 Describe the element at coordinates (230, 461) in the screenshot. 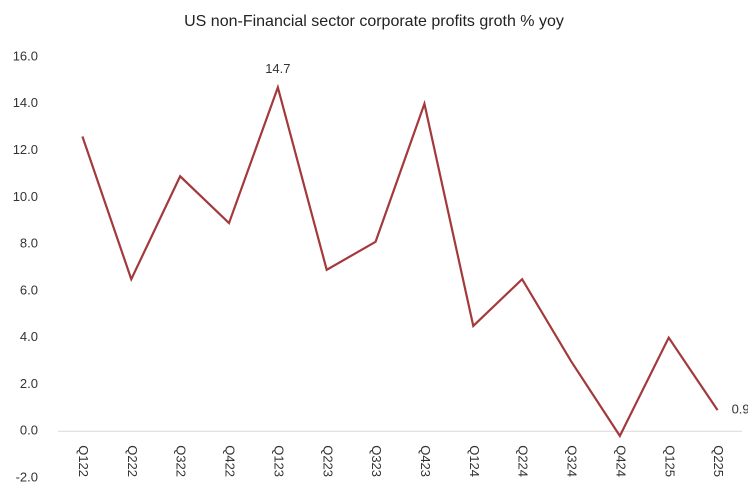

I see `x-tick-label: Q422` at that location.